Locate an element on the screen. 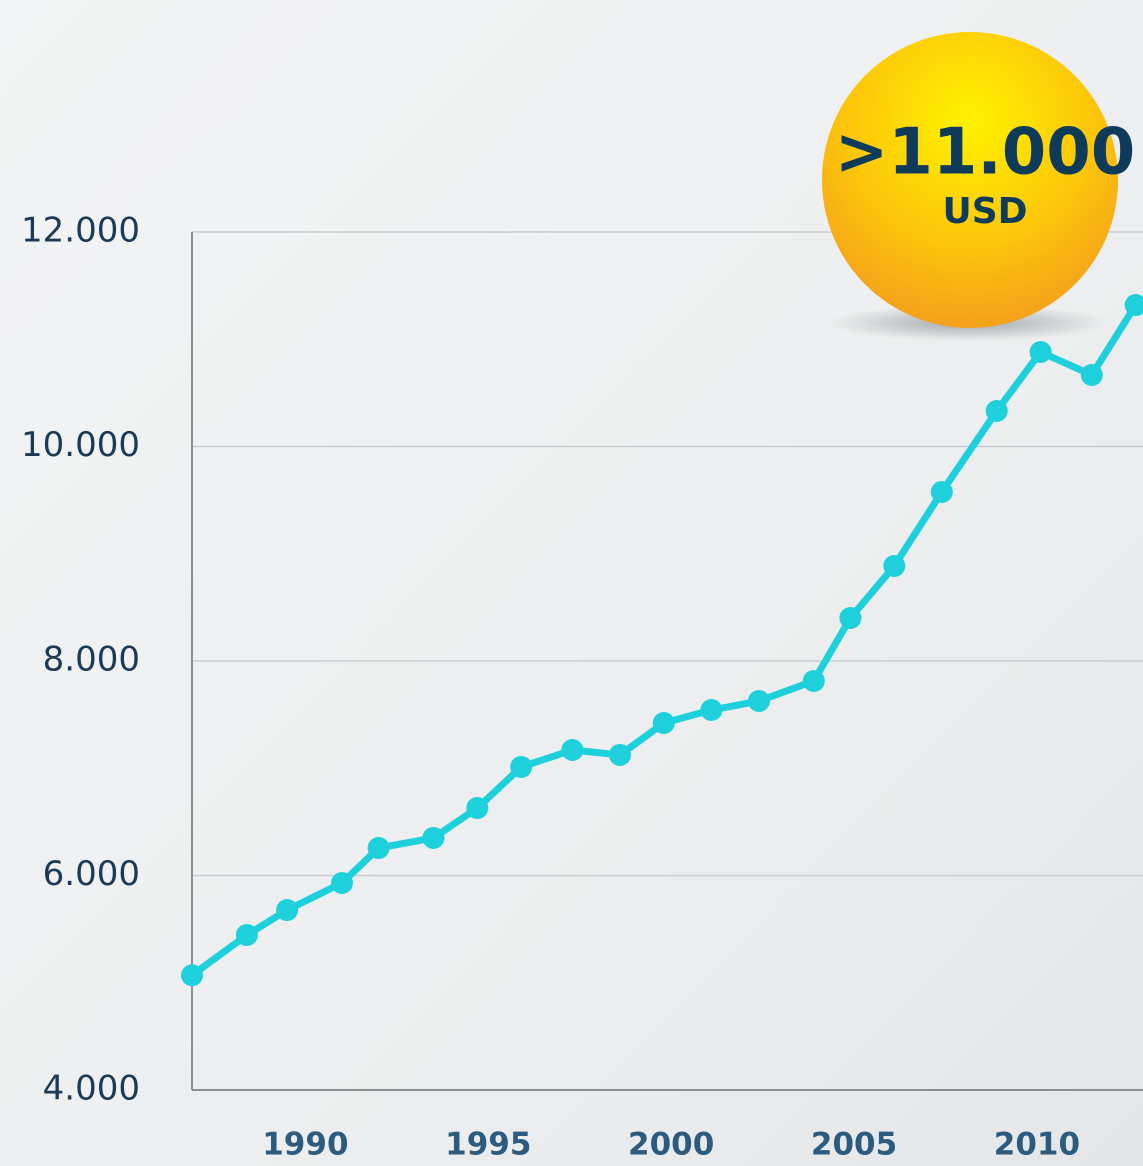 The height and width of the screenshot is (1166, 1143). y-tick-label: 6.000 is located at coordinates (91, 874).